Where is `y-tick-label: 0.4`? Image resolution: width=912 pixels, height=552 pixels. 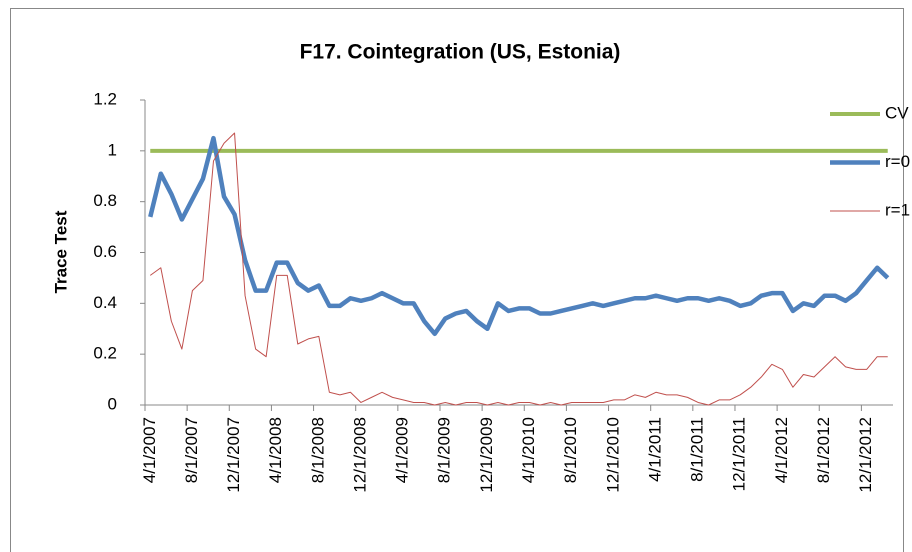
y-tick-label: 0.4 is located at coordinates (105, 302).